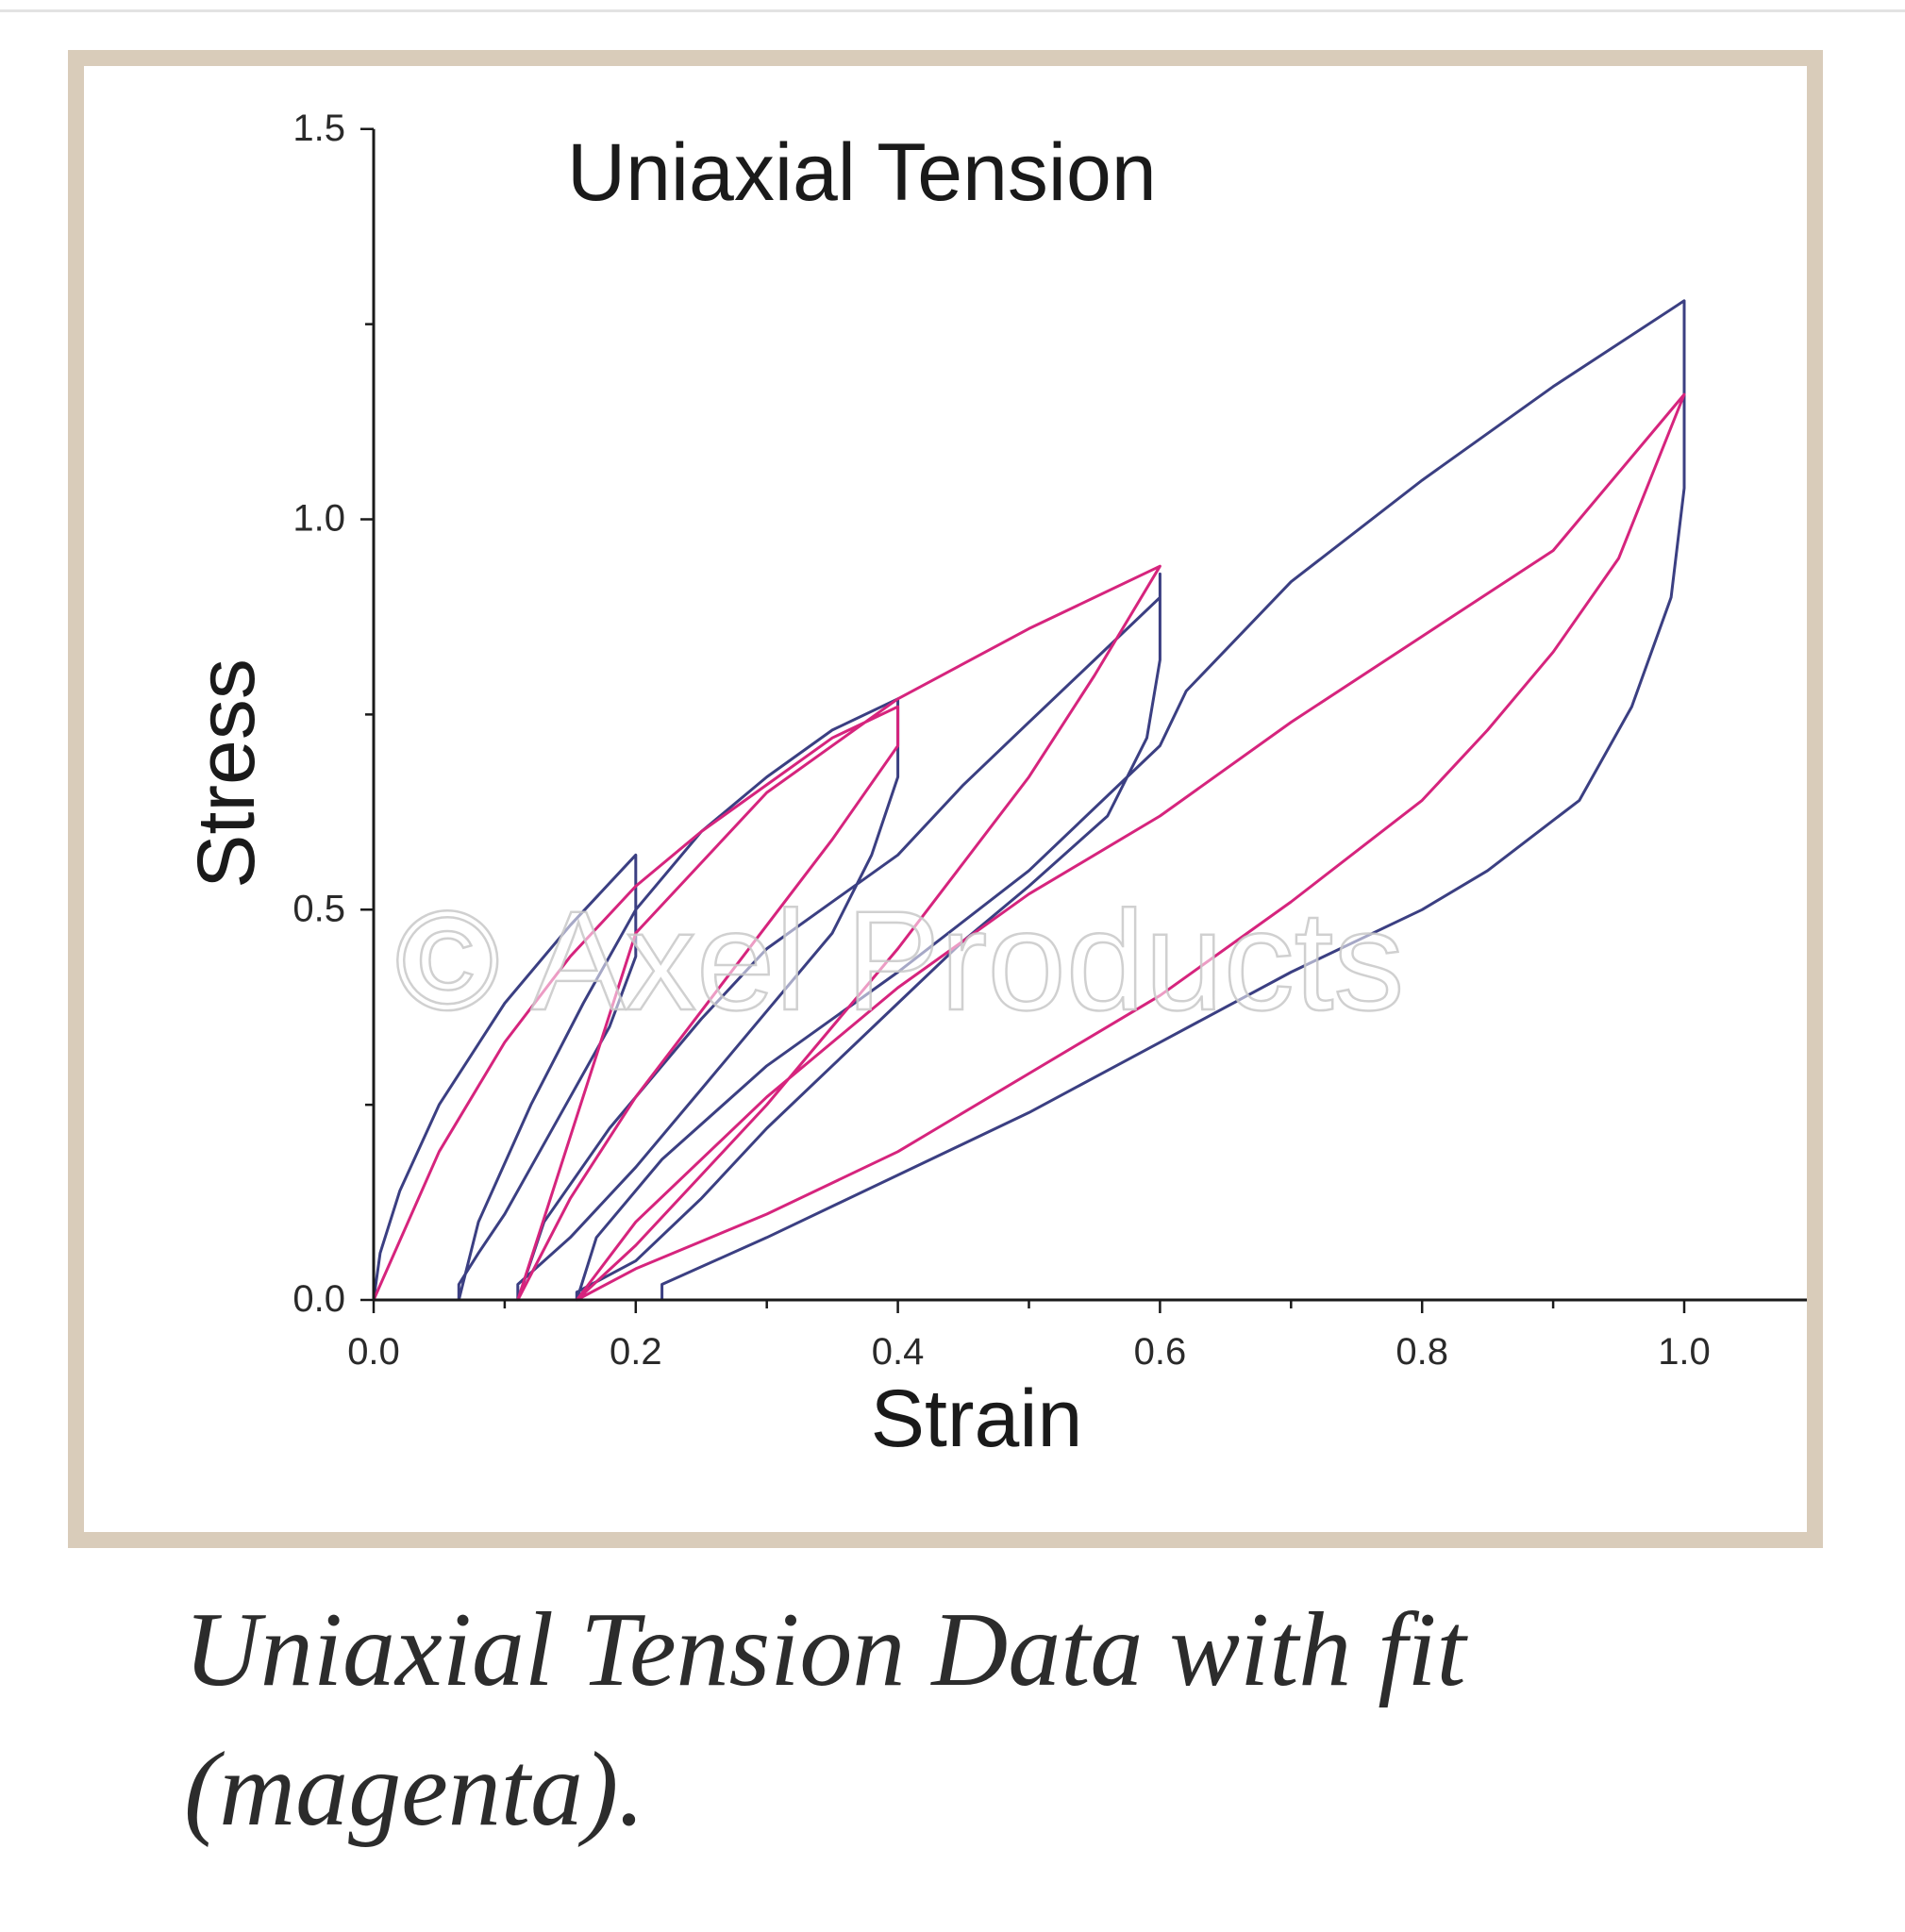  Describe the element at coordinates (898, 1352) in the screenshot. I see `x-tick-label: 0.4` at that location.